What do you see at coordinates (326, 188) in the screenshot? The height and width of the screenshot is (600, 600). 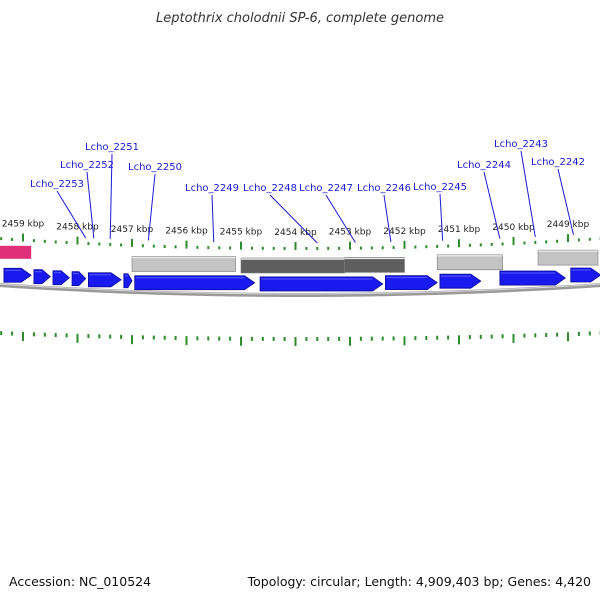 I see `gene-label: Lcho_2247` at bounding box center [326, 188].